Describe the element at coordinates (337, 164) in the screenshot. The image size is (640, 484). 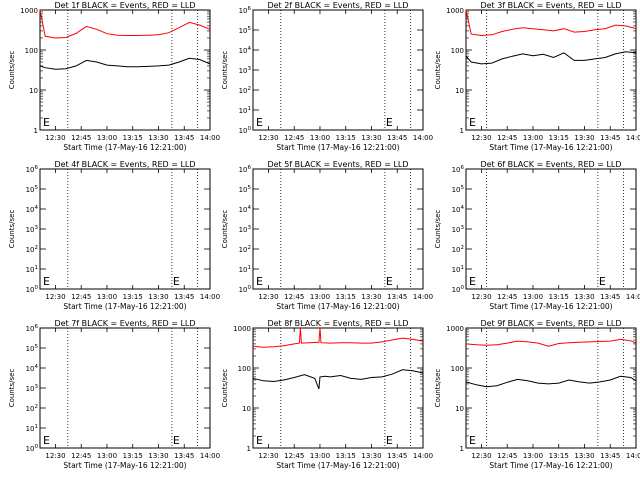
I see `chart-title: Det 5f BLACK = Events, RED = LLD` at that location.